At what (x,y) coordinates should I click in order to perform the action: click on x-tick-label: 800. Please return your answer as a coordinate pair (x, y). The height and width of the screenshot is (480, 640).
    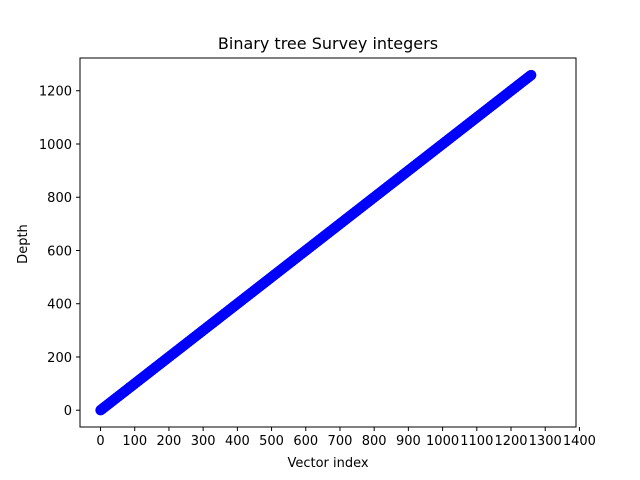
    Looking at the image, I should click on (374, 441).